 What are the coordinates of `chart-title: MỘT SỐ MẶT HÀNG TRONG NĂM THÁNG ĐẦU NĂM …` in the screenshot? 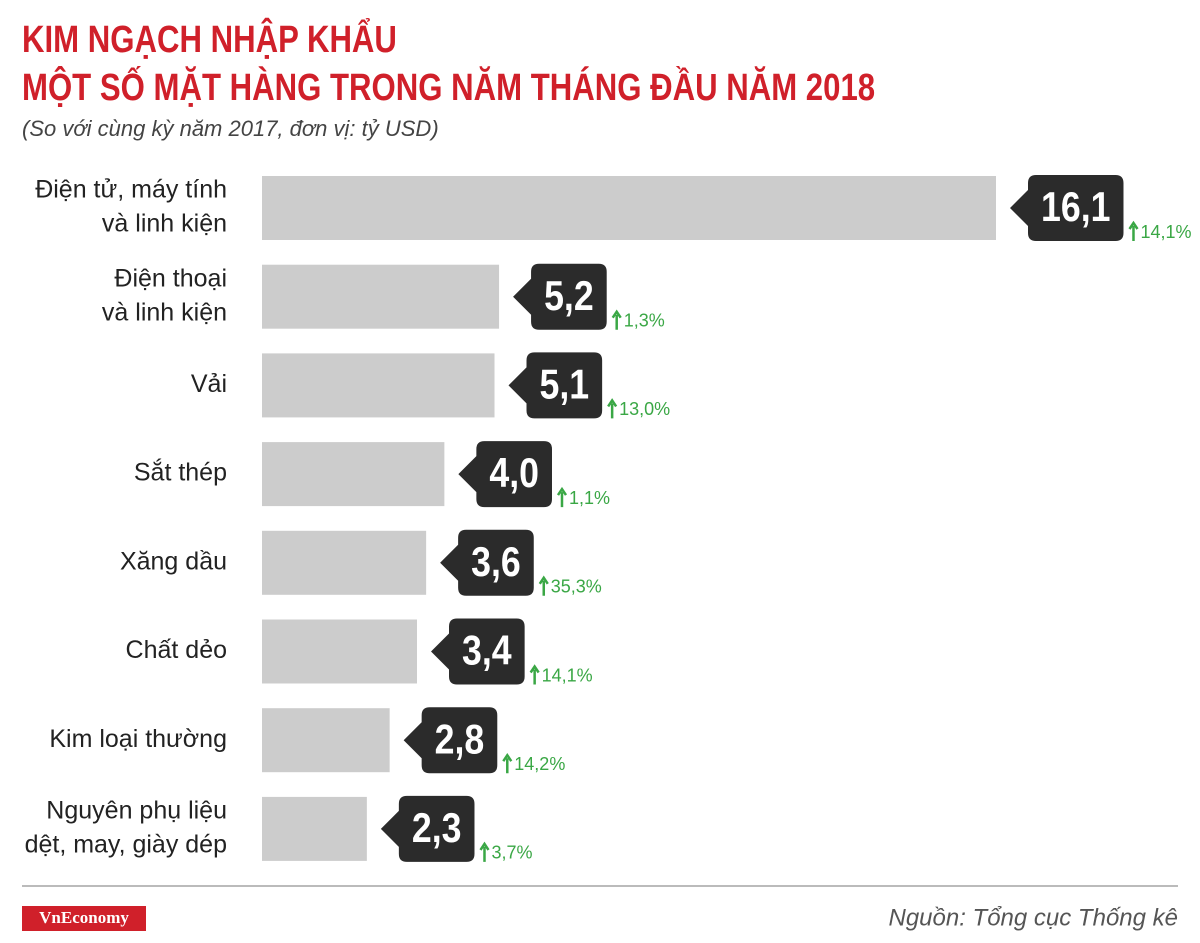 It's located at (448, 87).